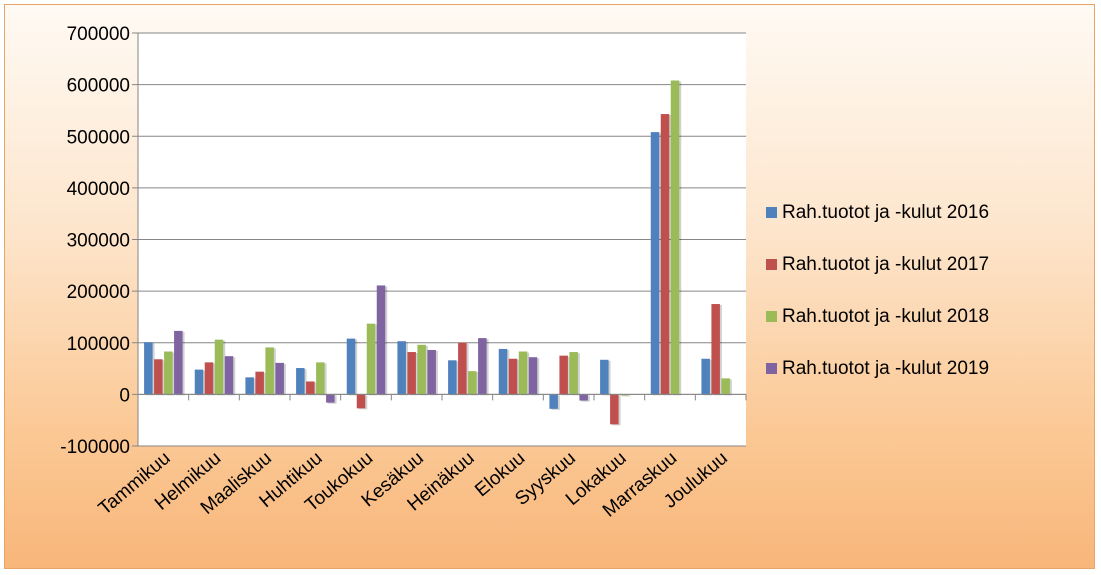  What do you see at coordinates (98, 241) in the screenshot?
I see `y-tick-label: 300000` at bounding box center [98, 241].